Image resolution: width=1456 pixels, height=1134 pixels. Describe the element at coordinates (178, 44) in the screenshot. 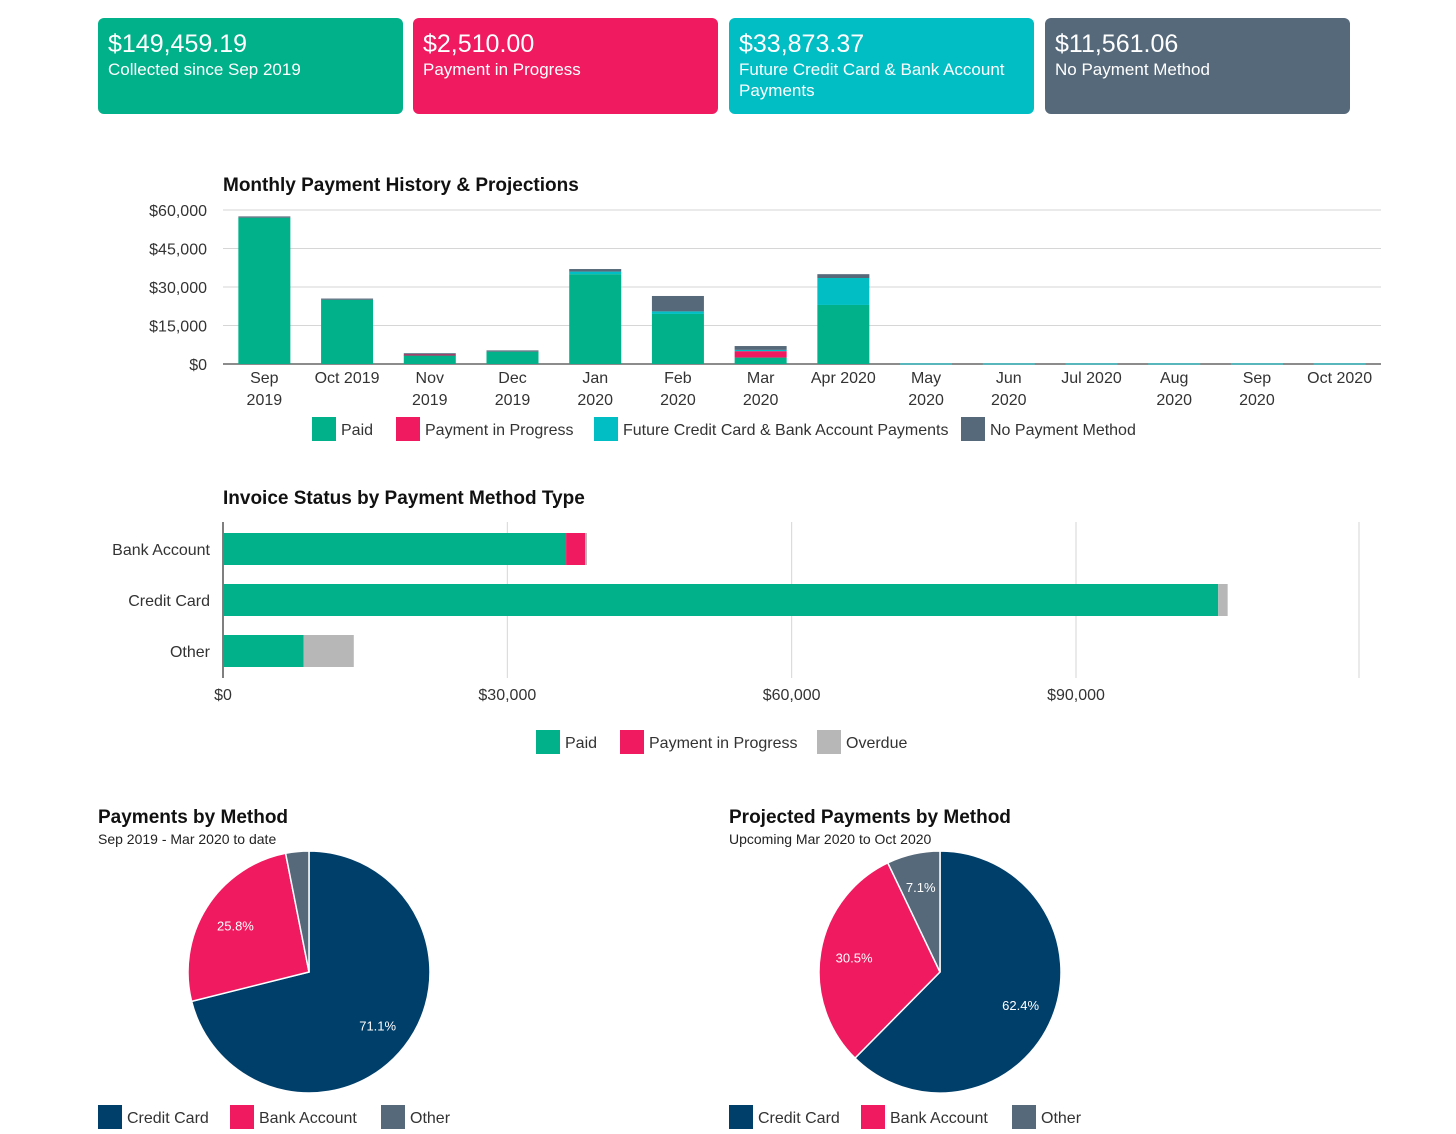

I see `card-amount: $149,459.19` at that location.